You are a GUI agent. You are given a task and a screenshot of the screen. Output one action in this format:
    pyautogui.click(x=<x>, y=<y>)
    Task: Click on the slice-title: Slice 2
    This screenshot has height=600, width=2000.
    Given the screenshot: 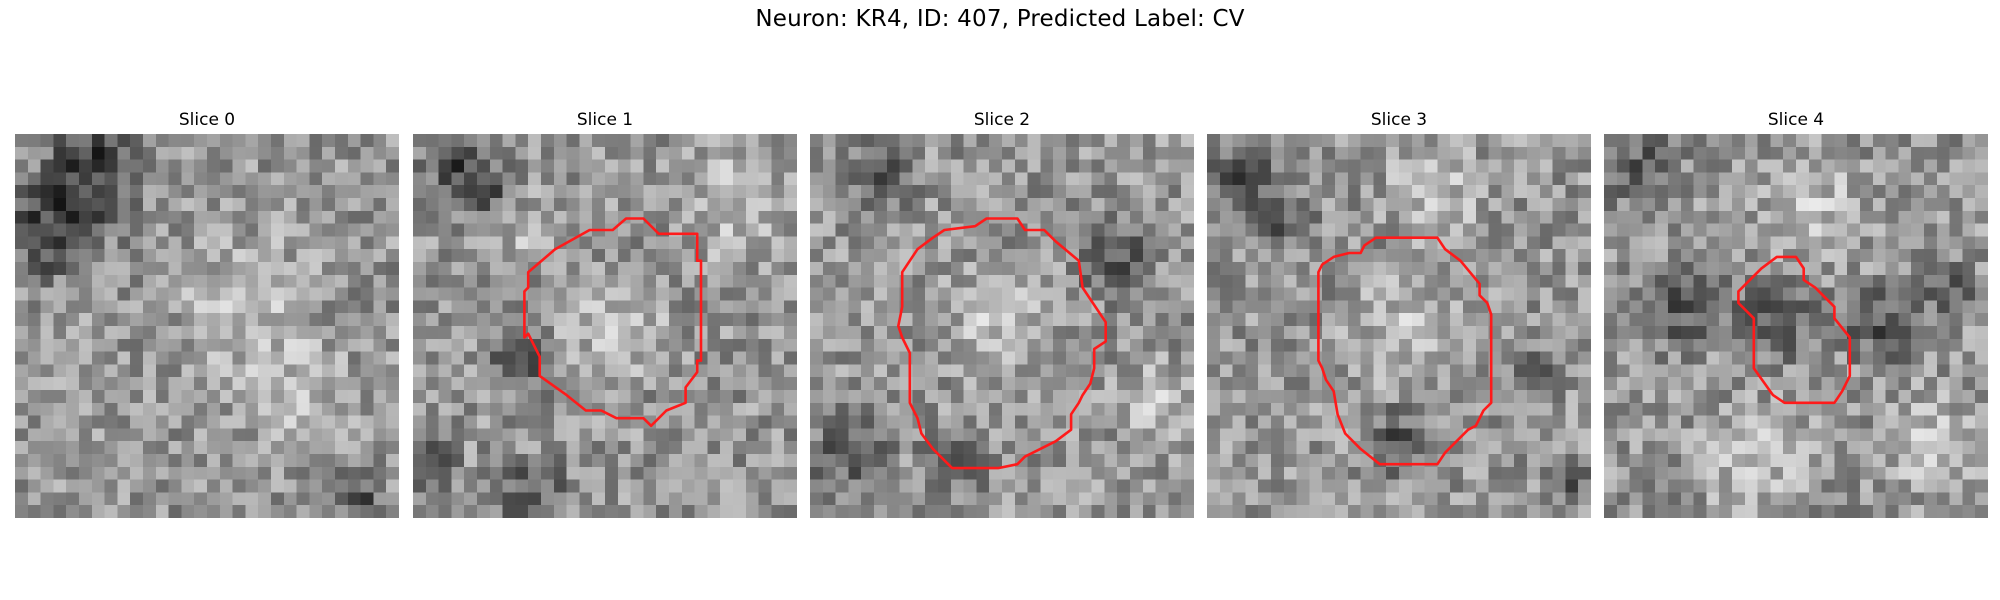 What is the action you would take?
    pyautogui.click(x=1002, y=120)
    